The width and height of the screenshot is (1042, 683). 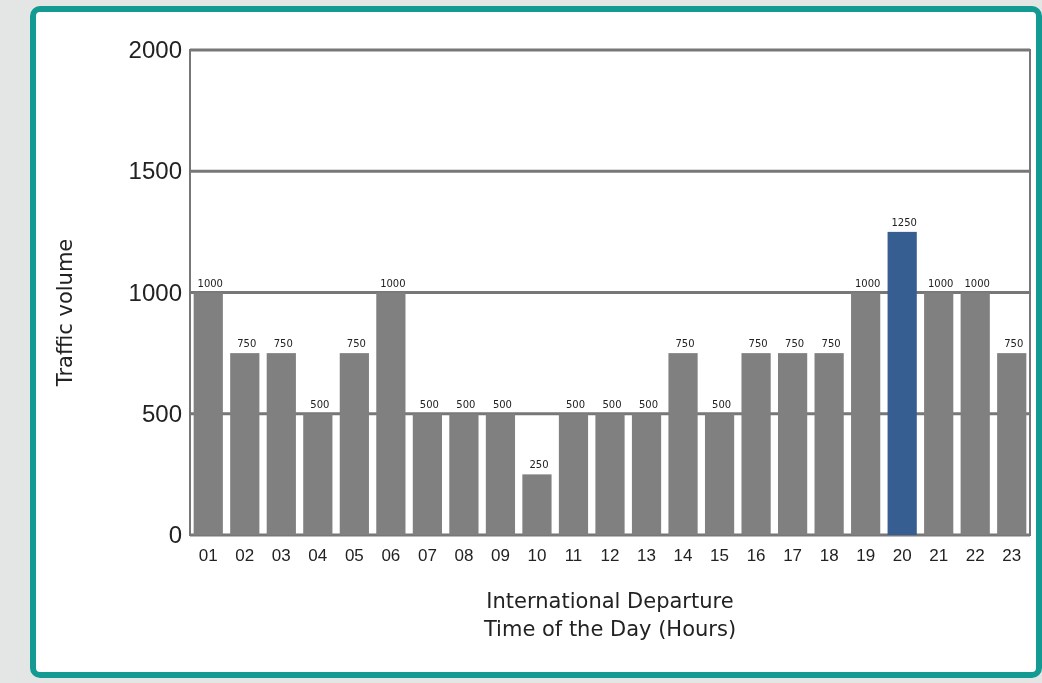 I want to click on data-label: 1250, so click(x=904, y=222).